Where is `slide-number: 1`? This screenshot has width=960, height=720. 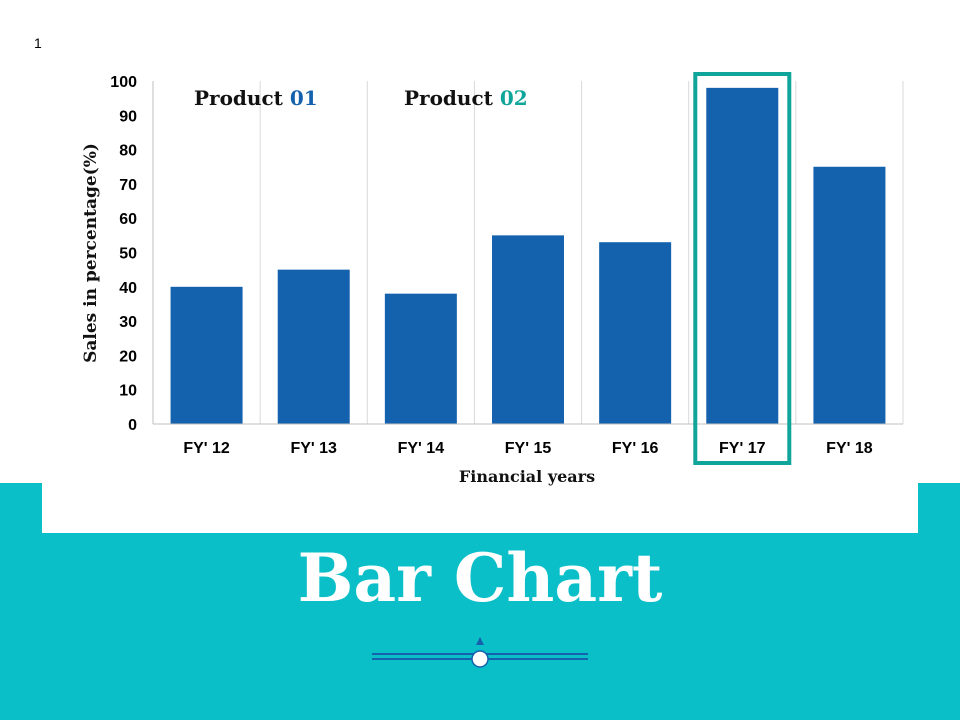 slide-number: 1 is located at coordinates (38, 43).